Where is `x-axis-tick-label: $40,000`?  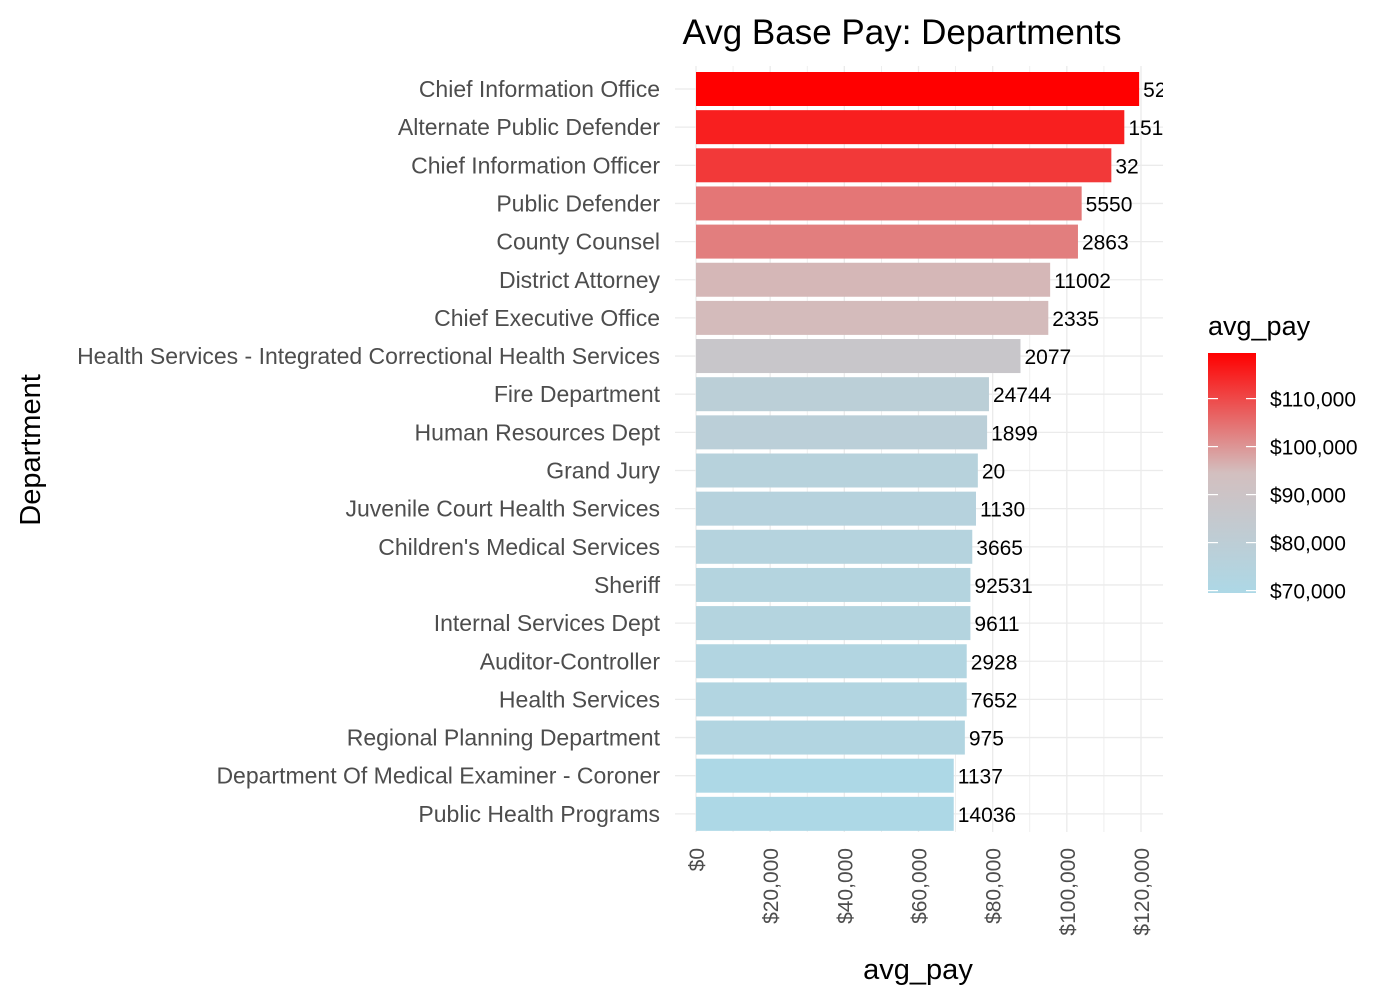
x-axis-tick-label: $40,000 is located at coordinates (845, 886).